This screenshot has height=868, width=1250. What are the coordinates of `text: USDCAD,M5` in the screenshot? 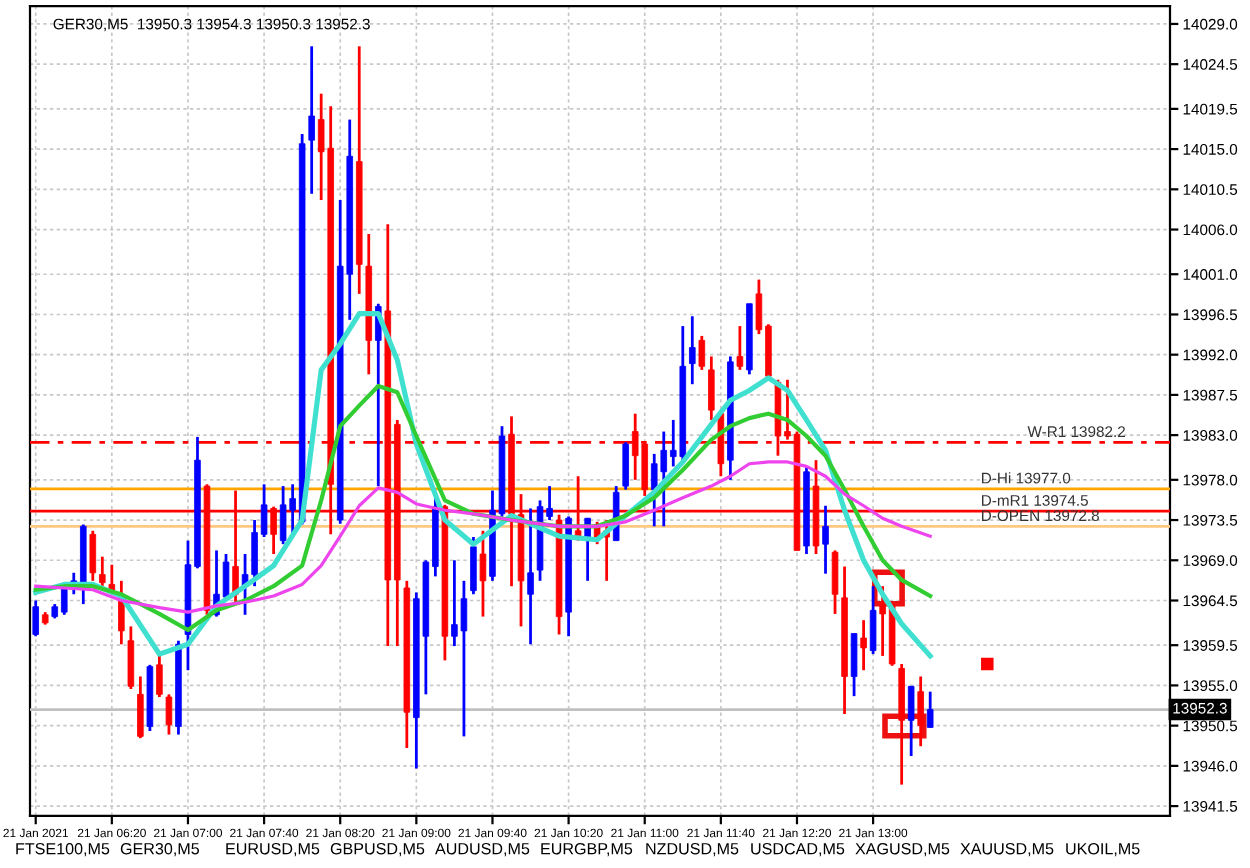 It's located at (798, 849).